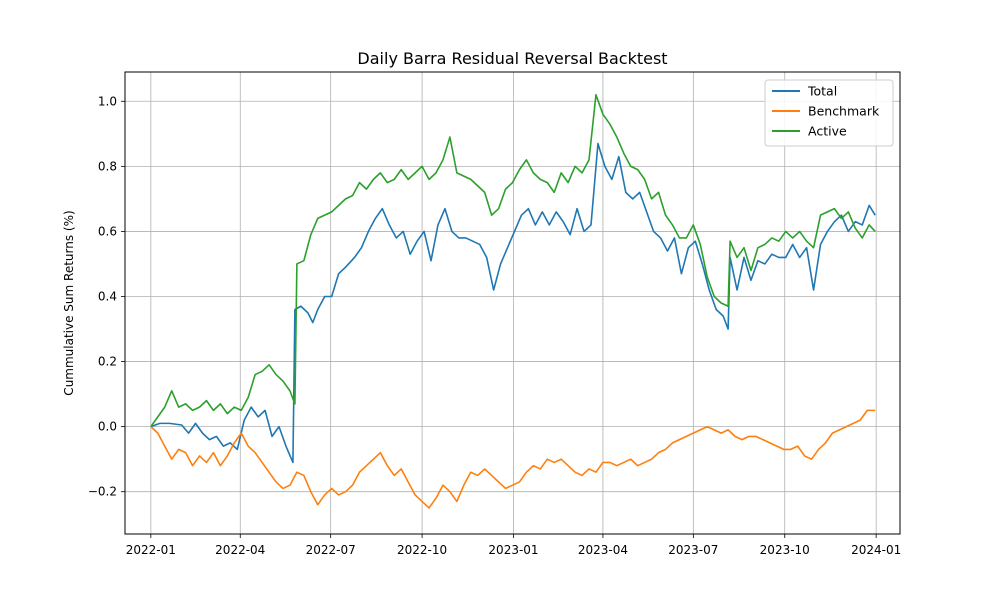 The width and height of the screenshot is (1000, 600). I want to click on legend: Total Benchmark Active, so click(829, 113).